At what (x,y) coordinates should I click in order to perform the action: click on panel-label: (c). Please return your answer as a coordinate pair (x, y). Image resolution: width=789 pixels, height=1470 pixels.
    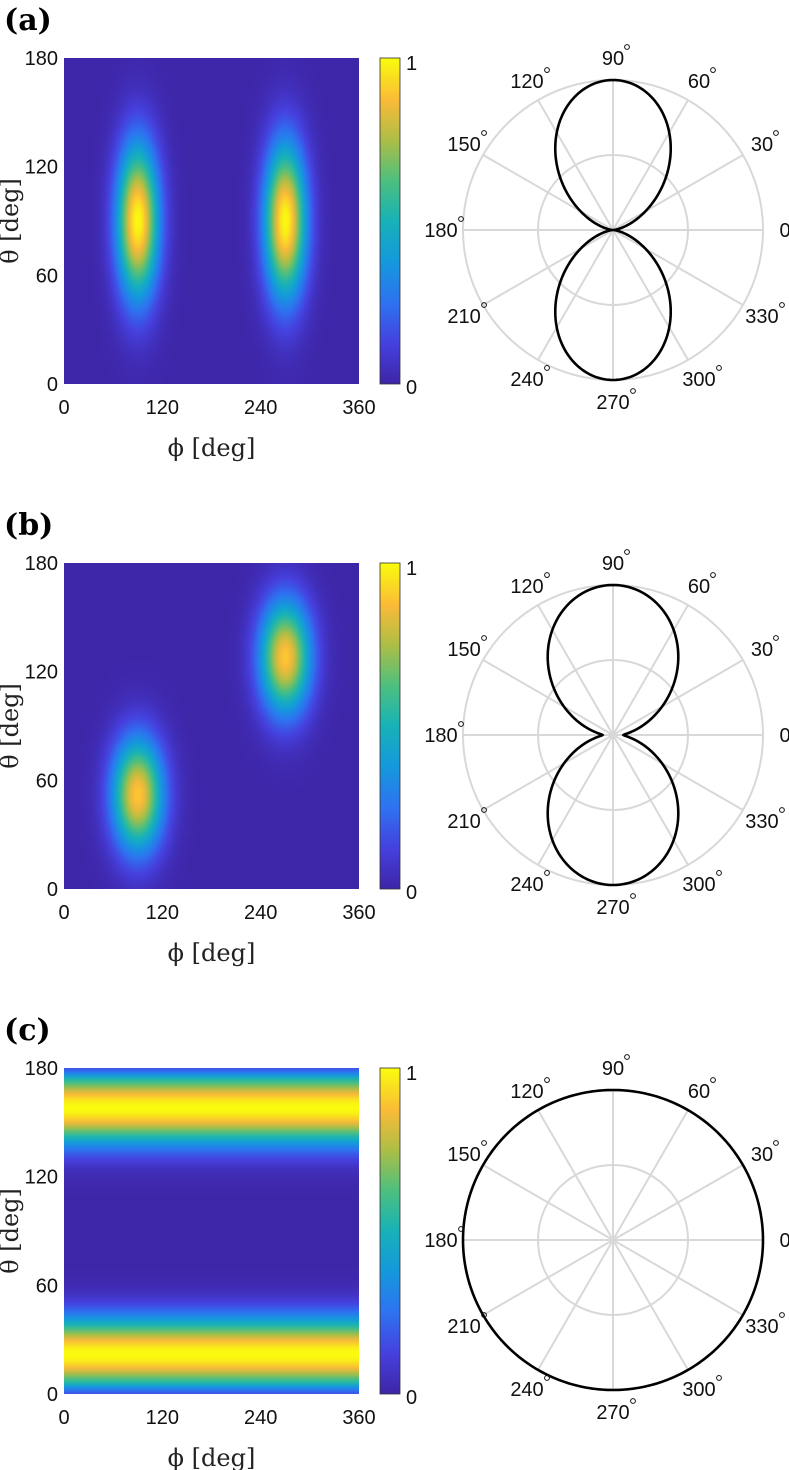
    Looking at the image, I should click on (27, 1030).